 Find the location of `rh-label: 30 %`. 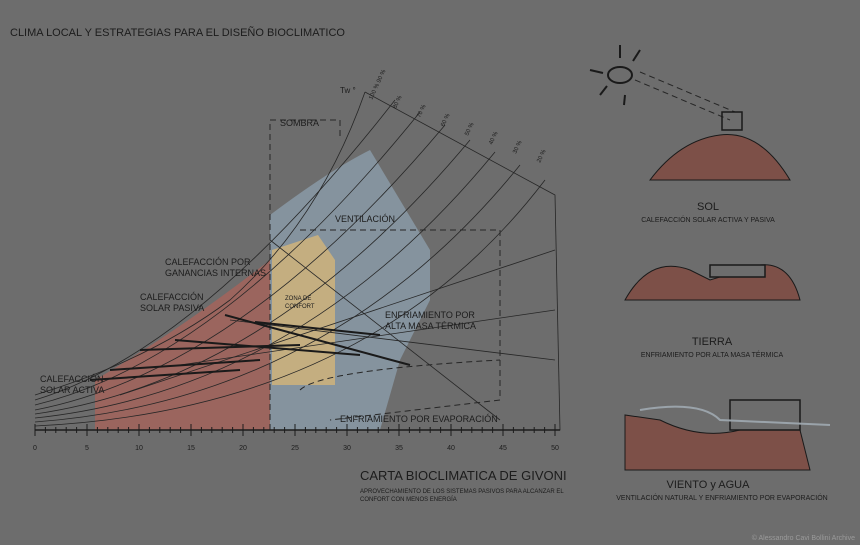

rh-label: 30 % is located at coordinates (517, 147).